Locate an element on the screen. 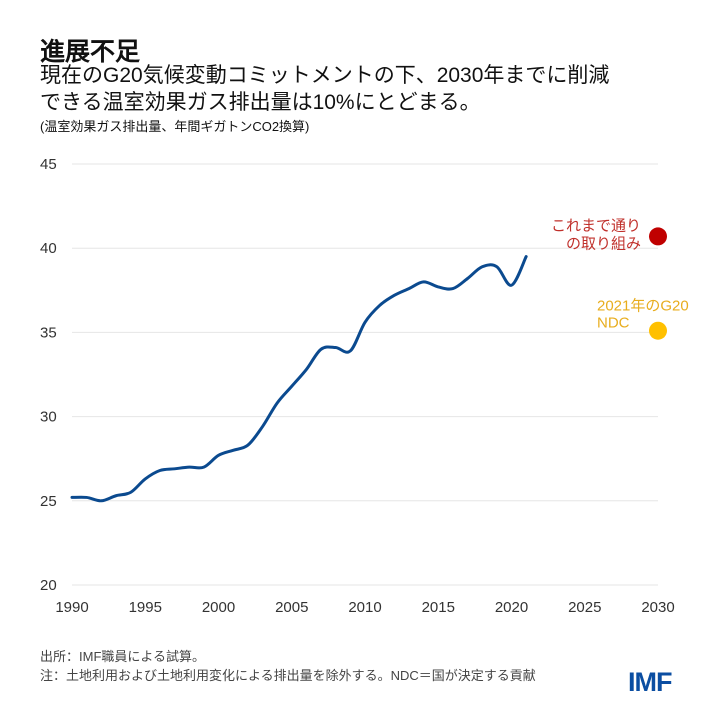  y-tick-label: 20 is located at coordinates (48, 585).